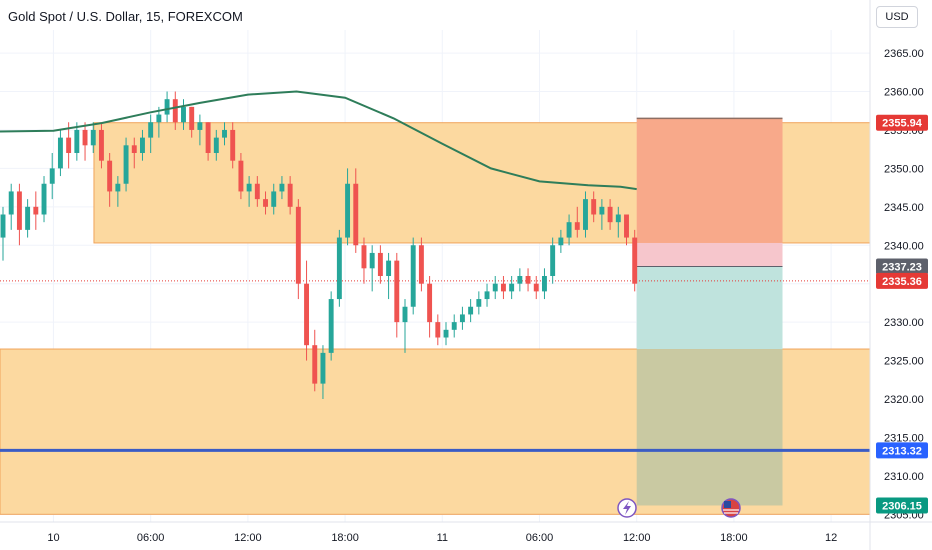 This screenshot has width=932, height=550. I want to click on price-tag-label: 2313.32, so click(902, 451).